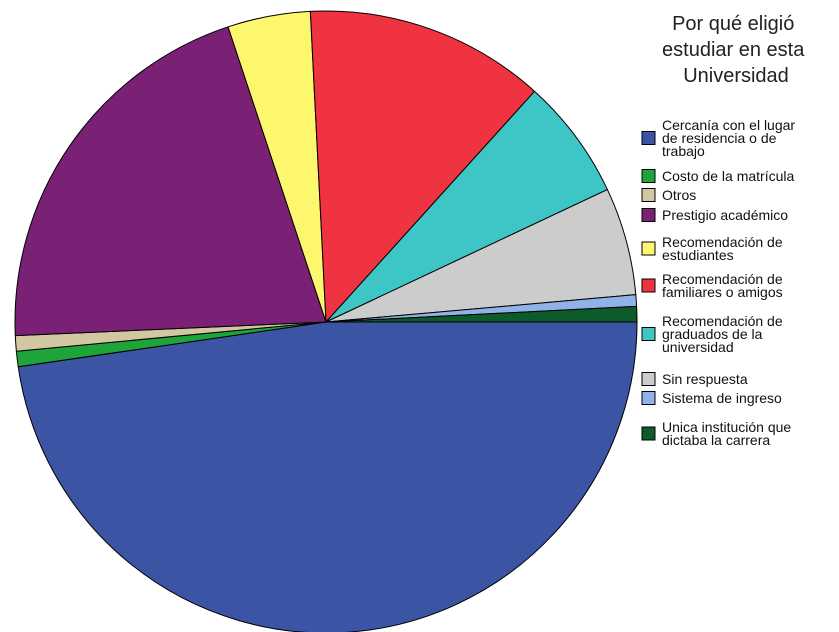  Describe the element at coordinates (698, 255) in the screenshot. I see `legend-label-line: estudiantes` at that location.